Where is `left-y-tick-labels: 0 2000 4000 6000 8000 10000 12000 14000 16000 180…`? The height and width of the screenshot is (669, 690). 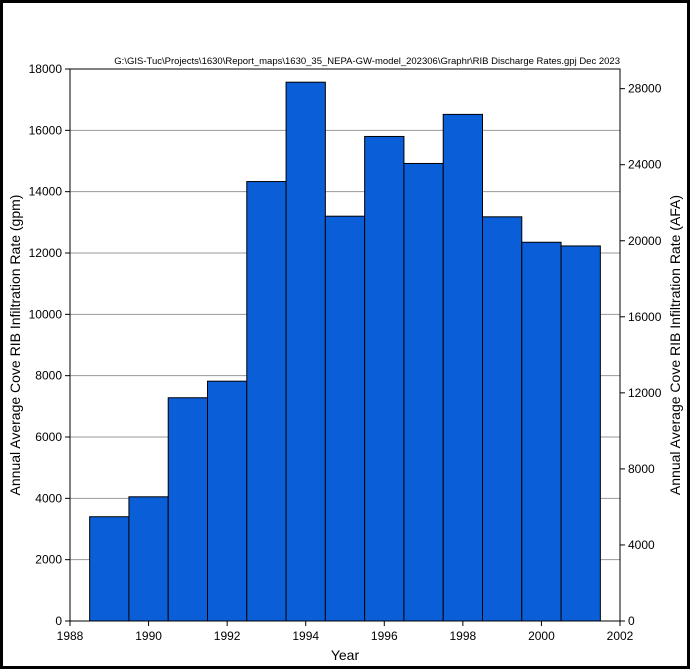
left-y-tick-labels: 0 2000 4000 6000 8000 10000 12000 14000 16000 180… is located at coordinates (46, 345).